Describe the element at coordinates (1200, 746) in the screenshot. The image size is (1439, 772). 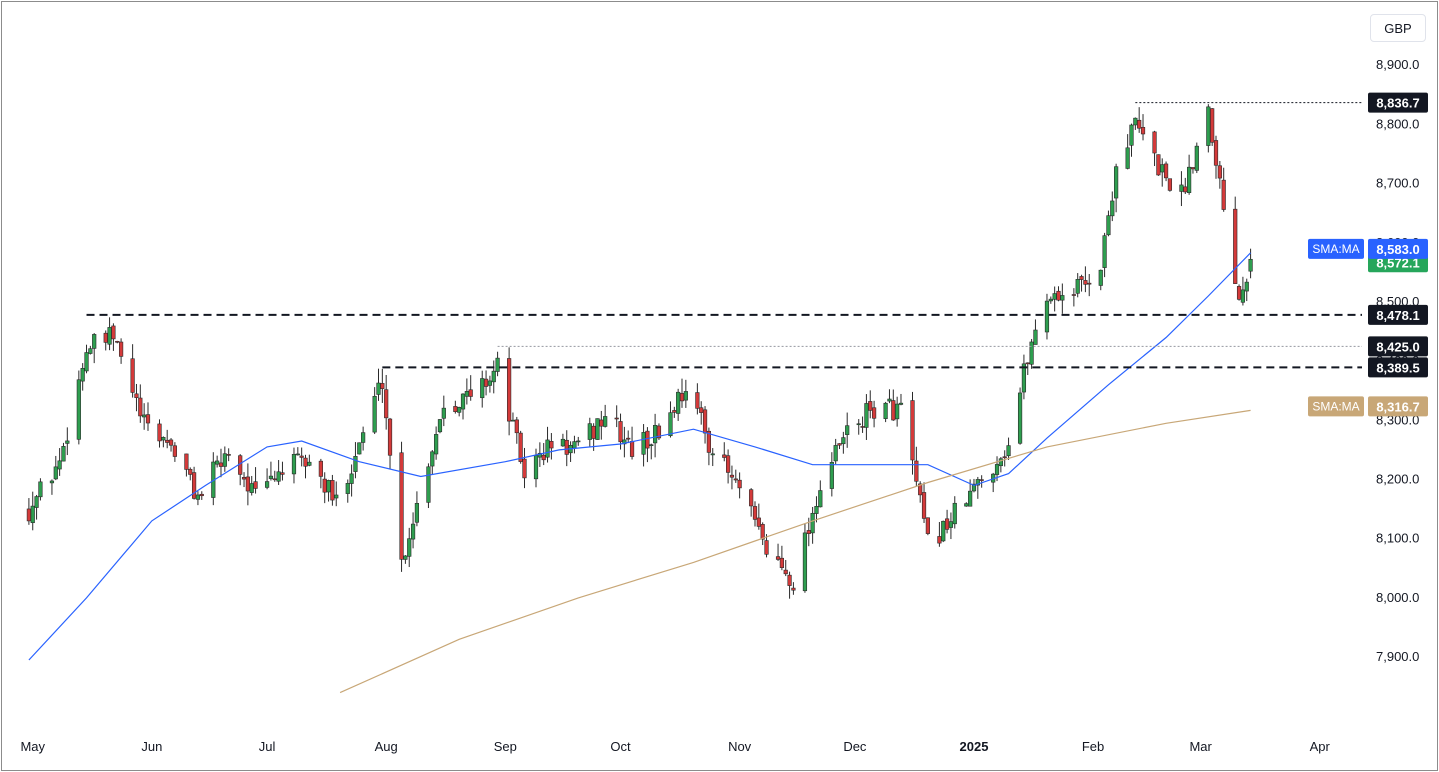
I see `x-tick-label: Mar` at that location.